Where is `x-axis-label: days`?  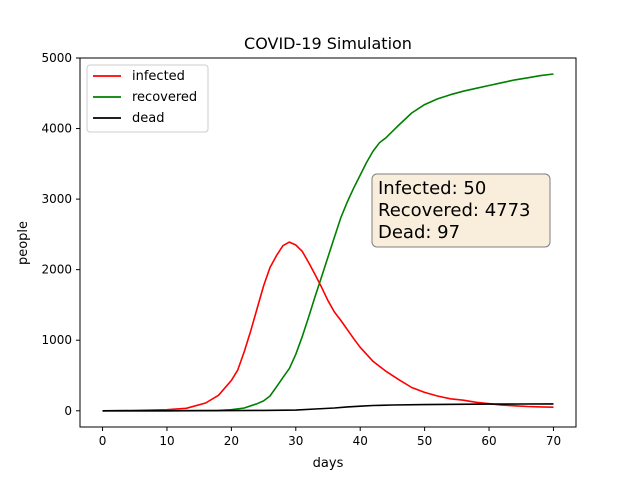 x-axis-label: days is located at coordinates (328, 463).